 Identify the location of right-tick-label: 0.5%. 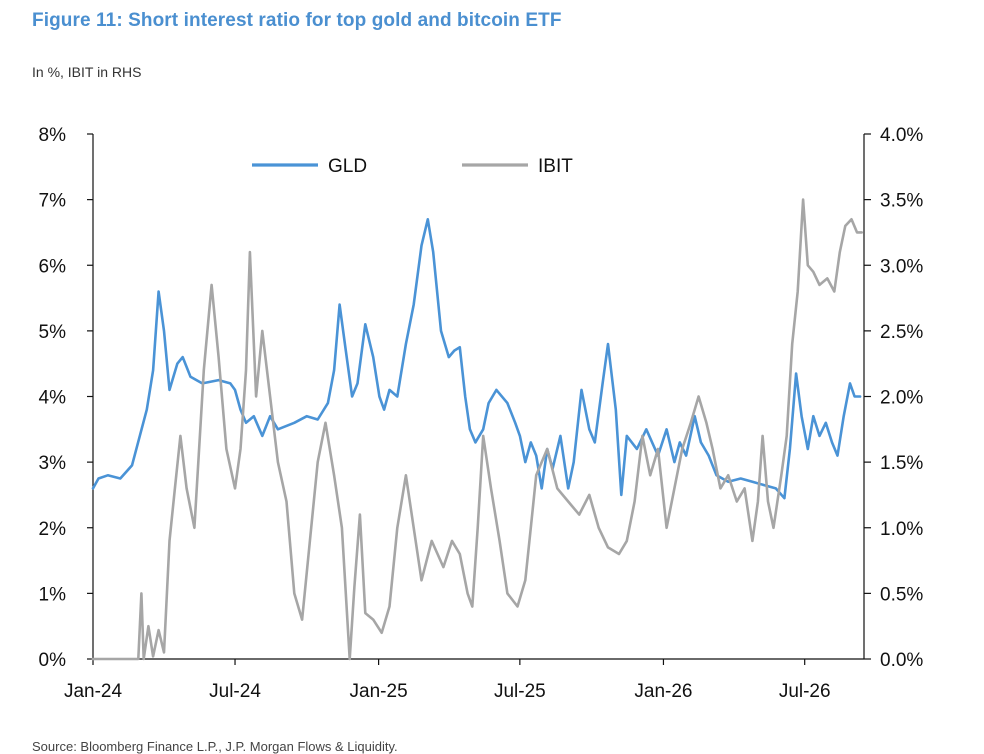
(901, 594).